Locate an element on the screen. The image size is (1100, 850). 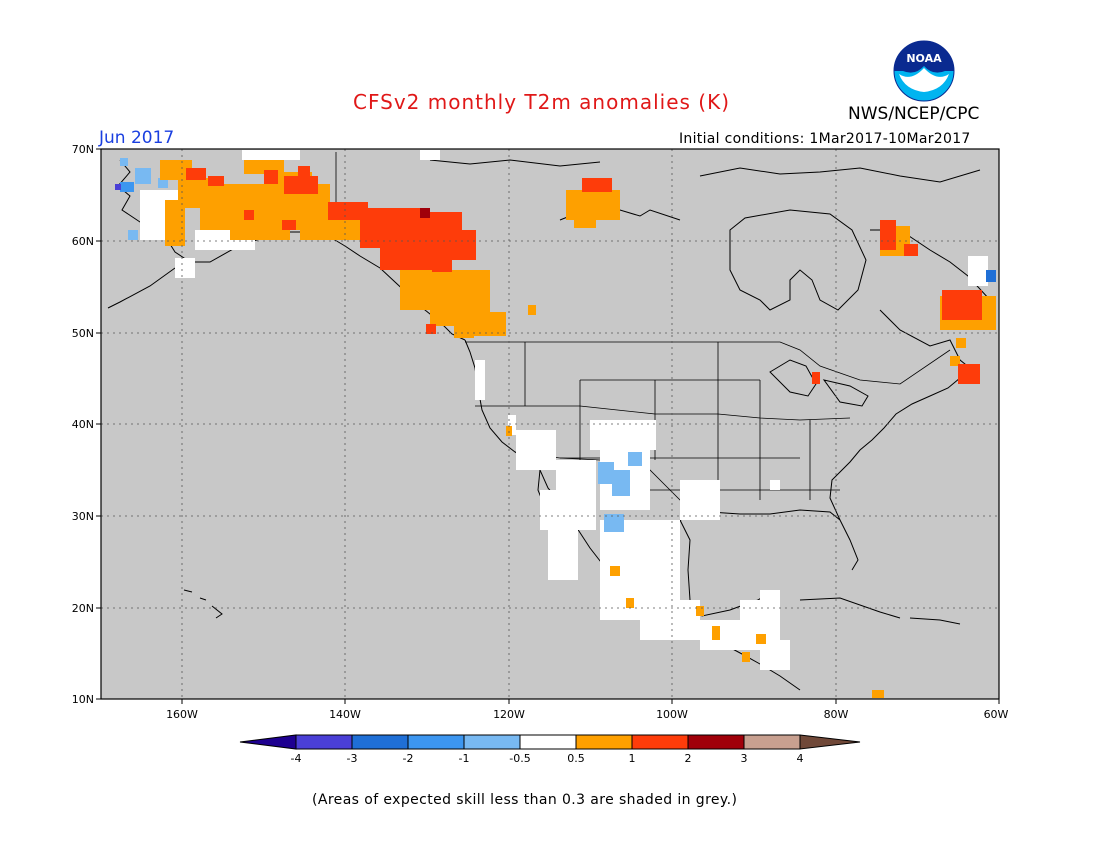
lon-label: 120W is located at coordinates (509, 714).